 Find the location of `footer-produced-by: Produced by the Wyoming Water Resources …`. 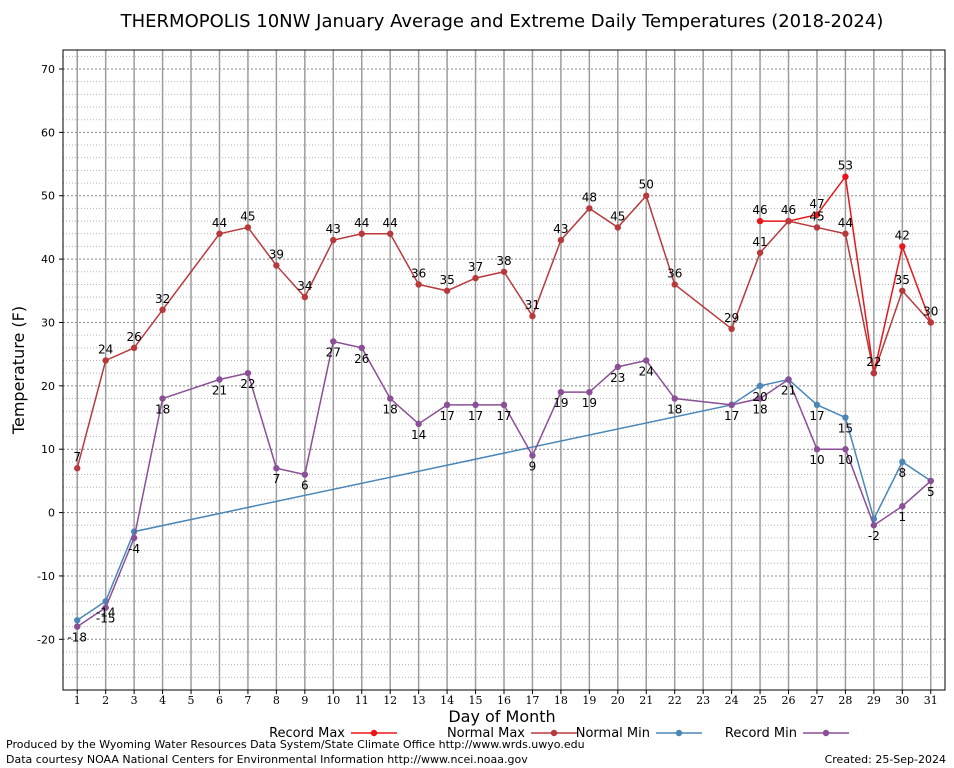

footer-produced-by: Produced by the Wyoming Water Resources … is located at coordinates (295, 744).